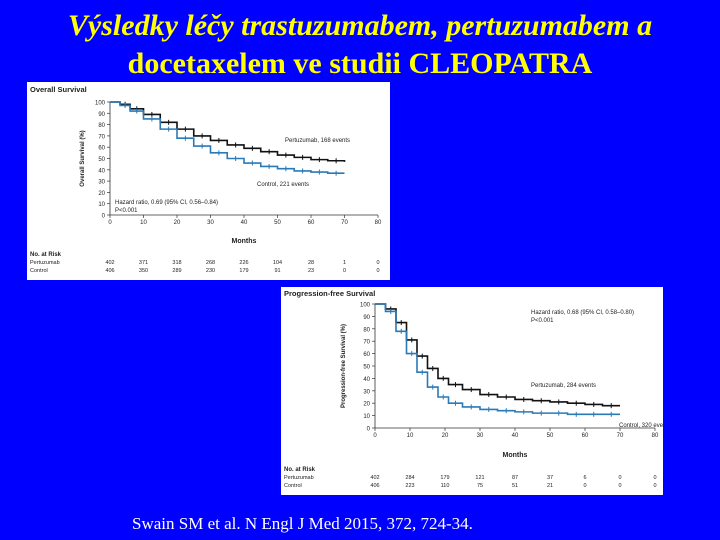 Image resolution: width=720 pixels, height=540 pixels. Describe the element at coordinates (166, 203) in the screenshot. I see `hazard-ratio-annotation: Hazard ratio, 0.69 (95% CI, 0.56–0.84)` at that location.